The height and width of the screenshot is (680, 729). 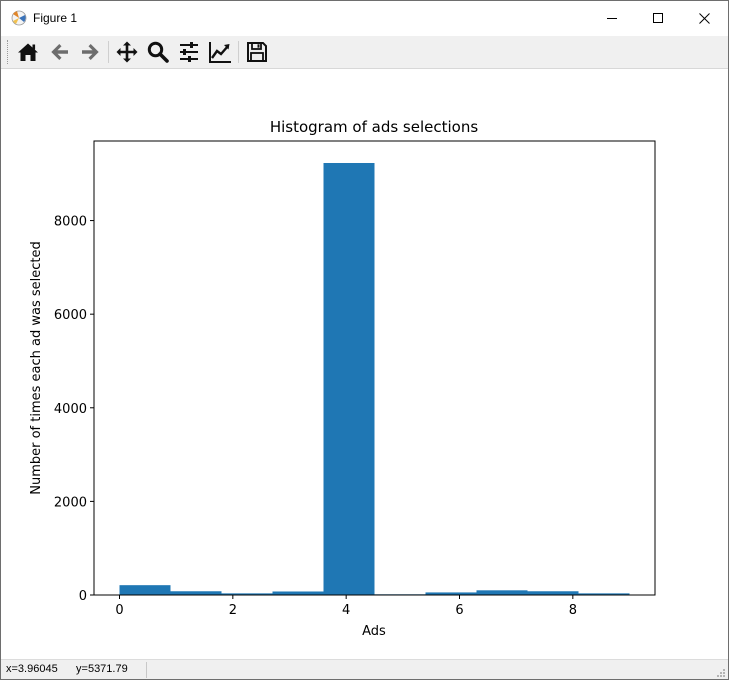 I want to click on chart-title: Histogram of ads selections, so click(x=374, y=127).